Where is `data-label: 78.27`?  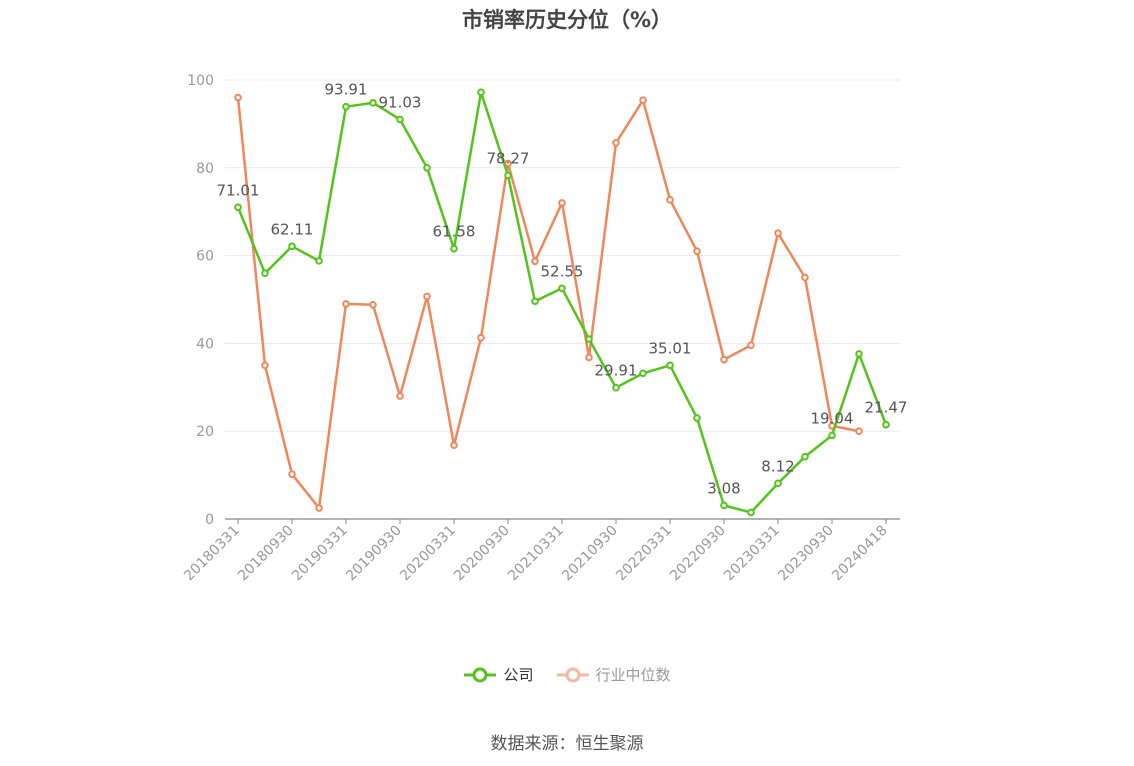 data-label: 78.27 is located at coordinates (508, 158).